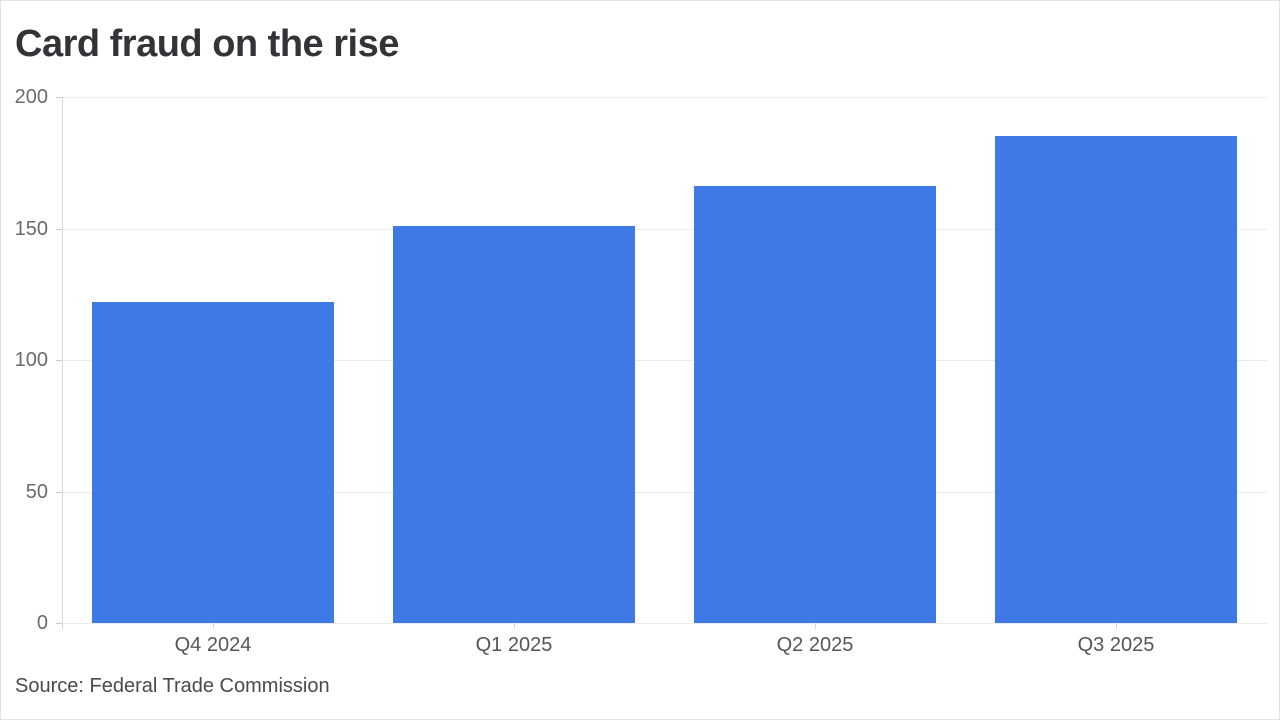 This screenshot has width=1280, height=720. I want to click on x-axis-label-3: Q2 2025, so click(815, 645).